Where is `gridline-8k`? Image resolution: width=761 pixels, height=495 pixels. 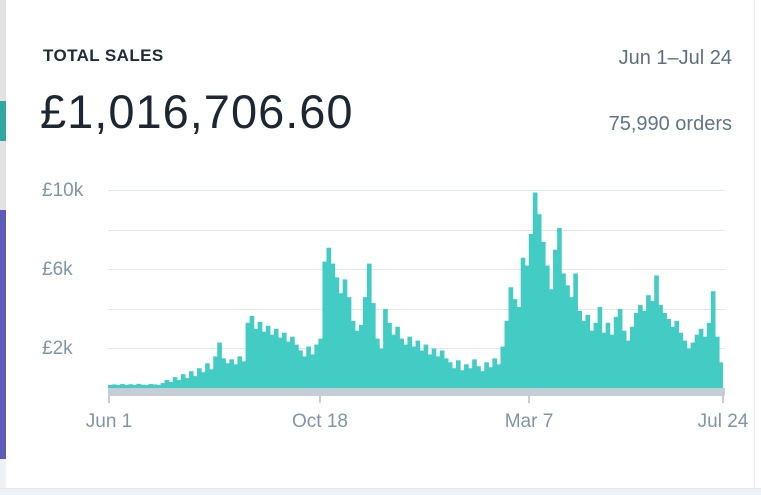 gridline-8k is located at coordinates (416, 230).